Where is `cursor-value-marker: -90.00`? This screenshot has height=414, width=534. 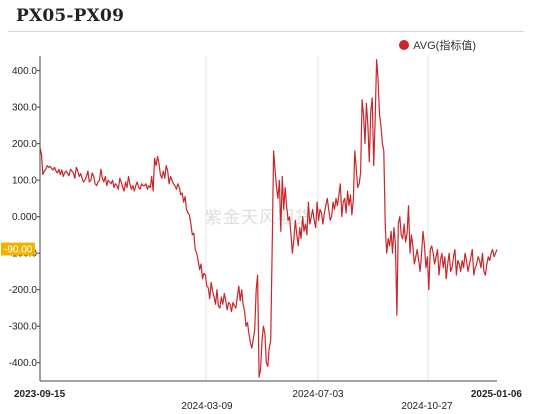 cursor-value-marker: -90.00 is located at coordinates (18, 249).